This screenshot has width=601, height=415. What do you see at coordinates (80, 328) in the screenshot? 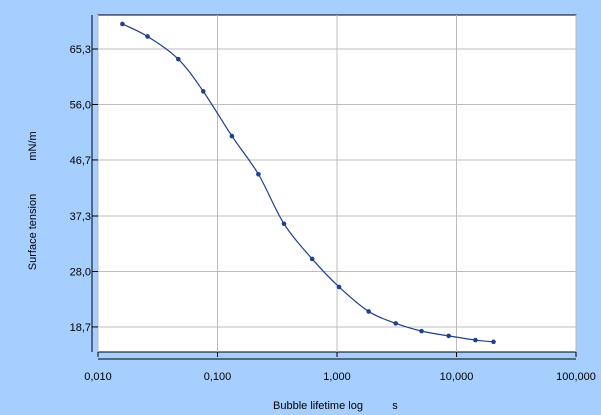
I see `y-tick-label: 18,7` at bounding box center [80, 328].